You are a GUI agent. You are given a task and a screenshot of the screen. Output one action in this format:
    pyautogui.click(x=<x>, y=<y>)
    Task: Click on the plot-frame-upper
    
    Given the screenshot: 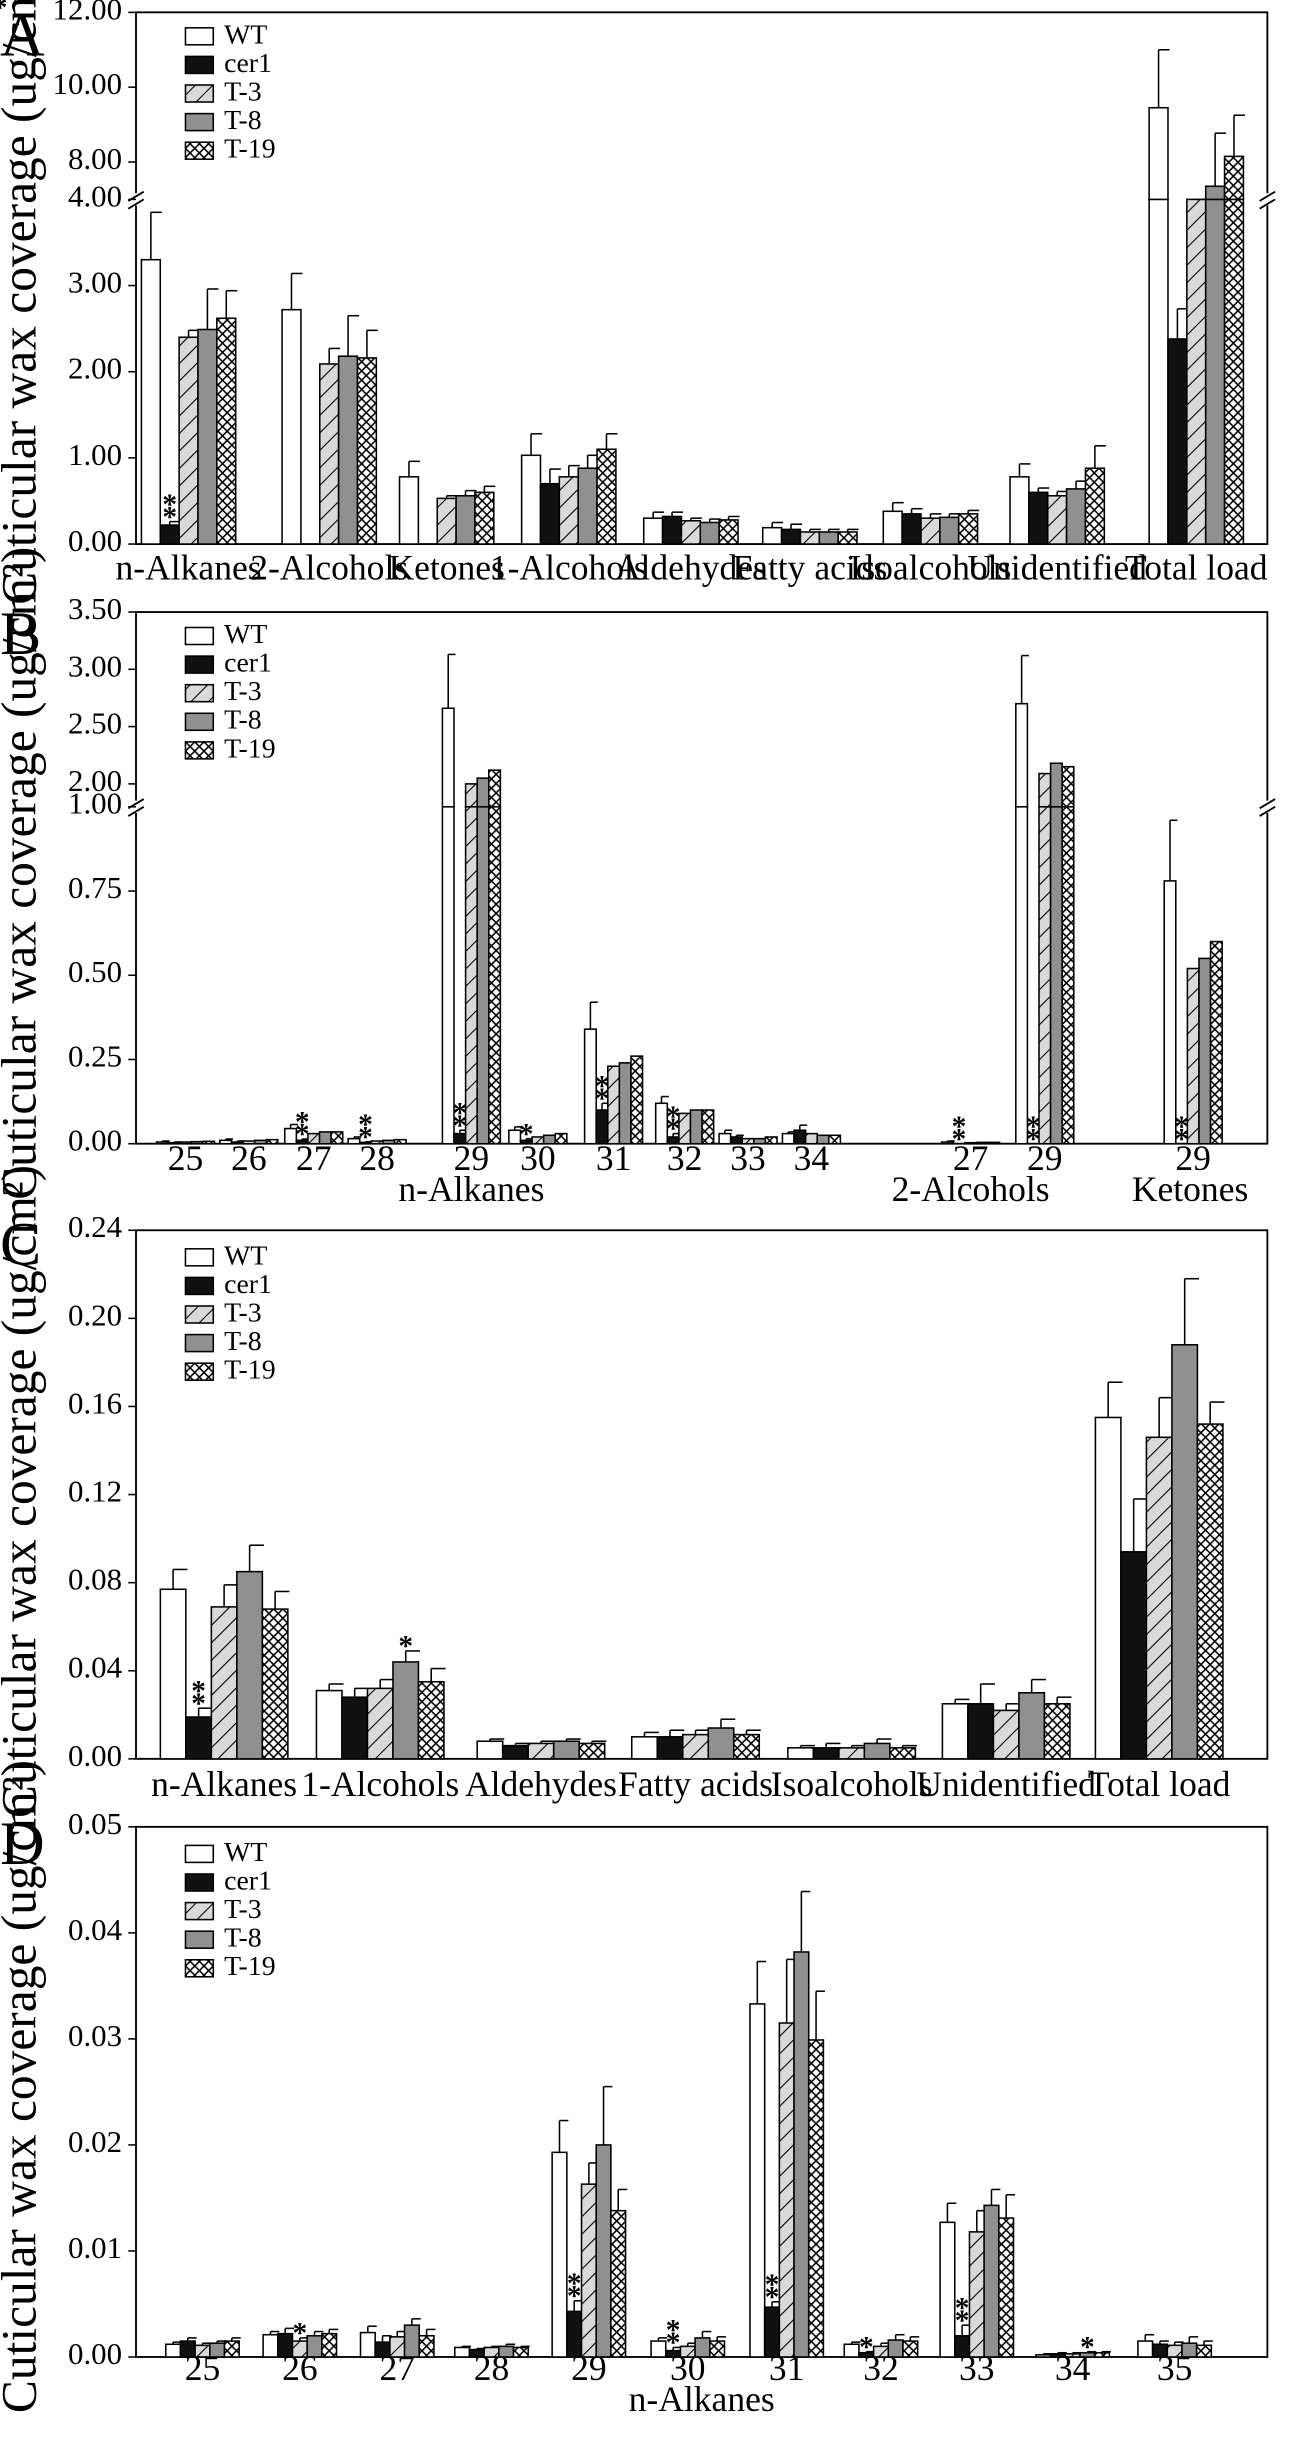 What is the action you would take?
    pyautogui.click(x=702, y=706)
    